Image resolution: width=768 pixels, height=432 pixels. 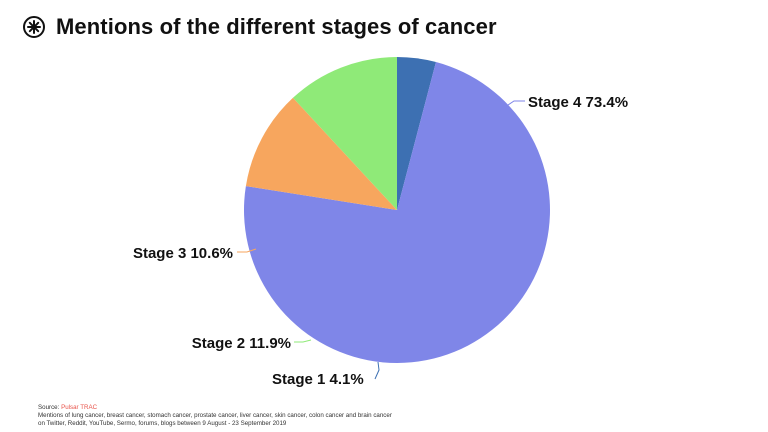 I want to click on pulsar-logo-icon, so click(x=34, y=27).